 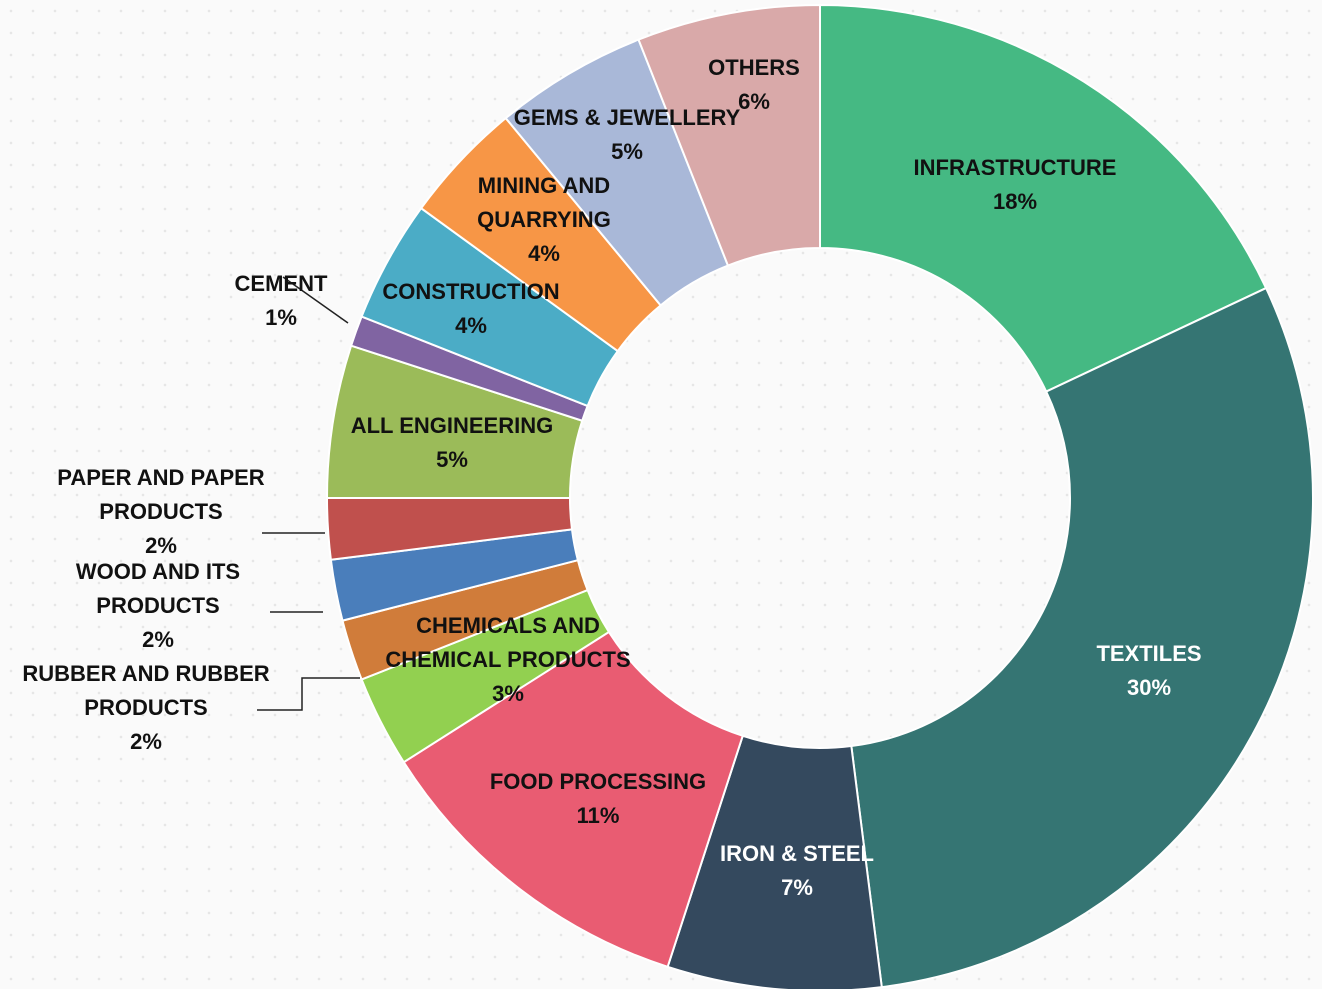 I want to click on slice-label: PAPER AND PAPER PRODUCTS 2%, so click(x=161, y=512).